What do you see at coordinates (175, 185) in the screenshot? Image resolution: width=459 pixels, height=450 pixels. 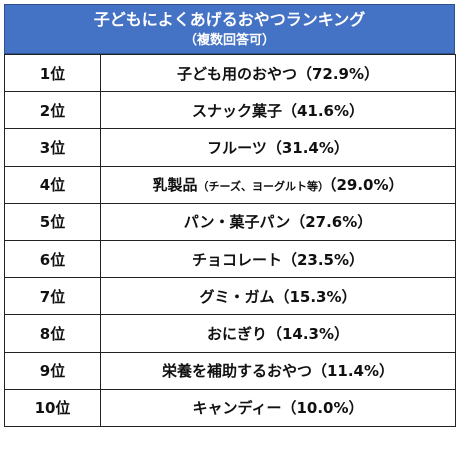 I see `item-name: 乳製品` at bounding box center [175, 185].